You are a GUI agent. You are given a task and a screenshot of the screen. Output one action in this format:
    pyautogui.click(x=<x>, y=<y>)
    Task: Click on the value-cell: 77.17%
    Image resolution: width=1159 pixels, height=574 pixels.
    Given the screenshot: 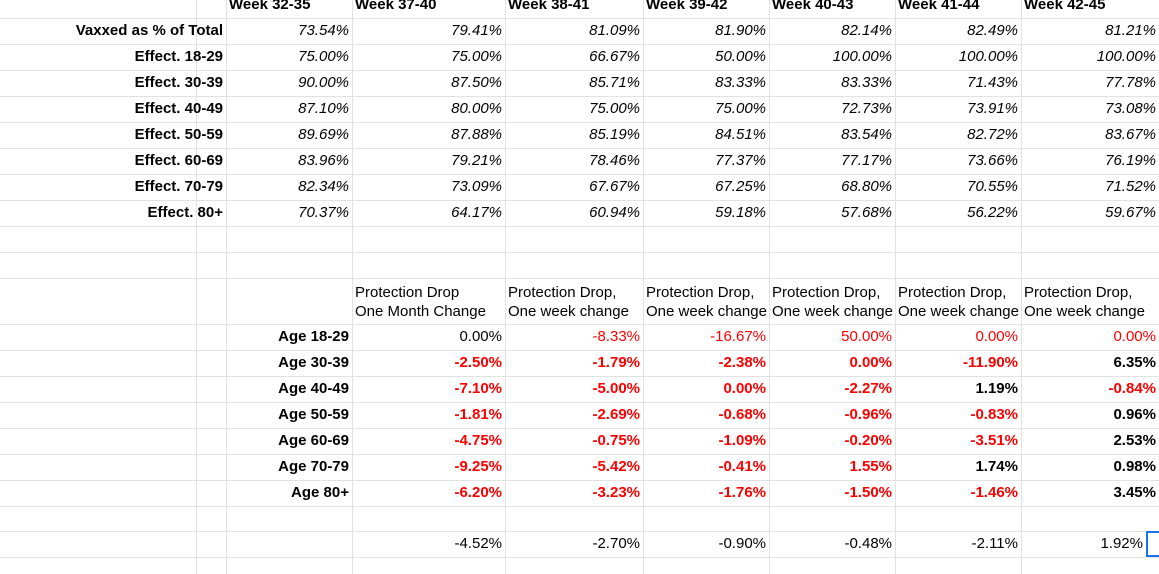 What is the action you would take?
    pyautogui.click(x=866, y=160)
    